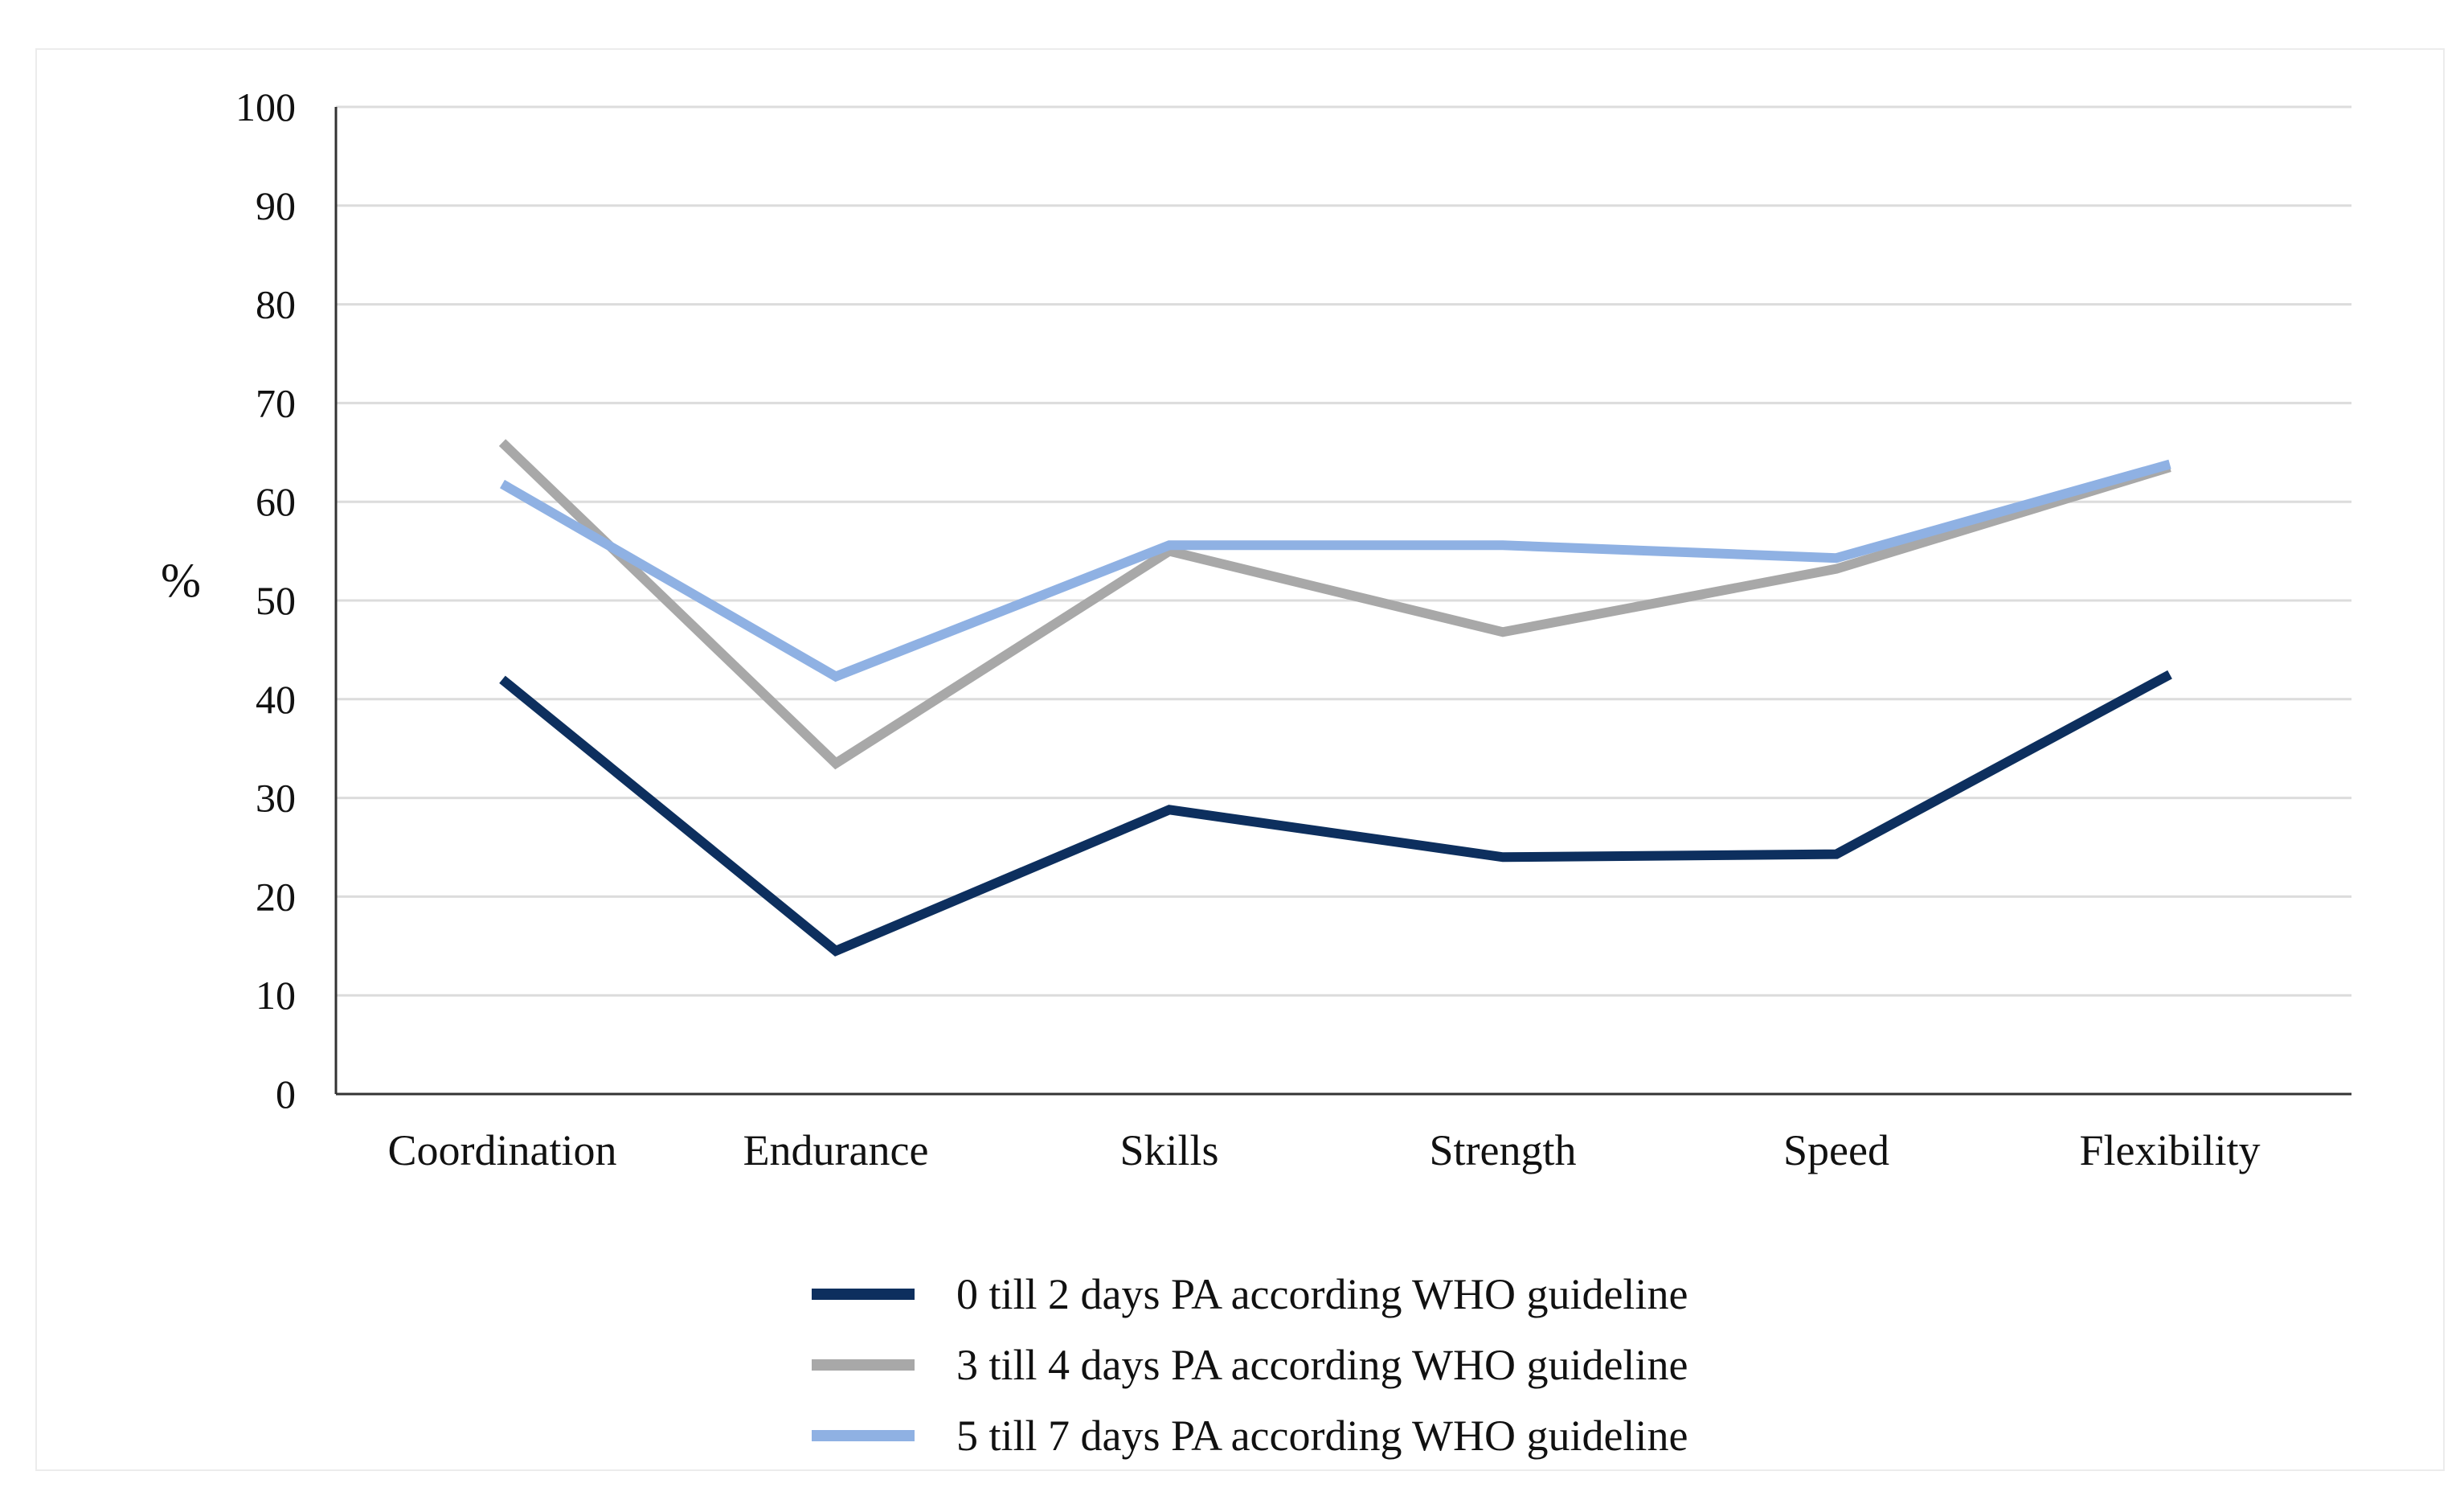  What do you see at coordinates (276, 996) in the screenshot?
I see `y-tick-label: 10` at bounding box center [276, 996].